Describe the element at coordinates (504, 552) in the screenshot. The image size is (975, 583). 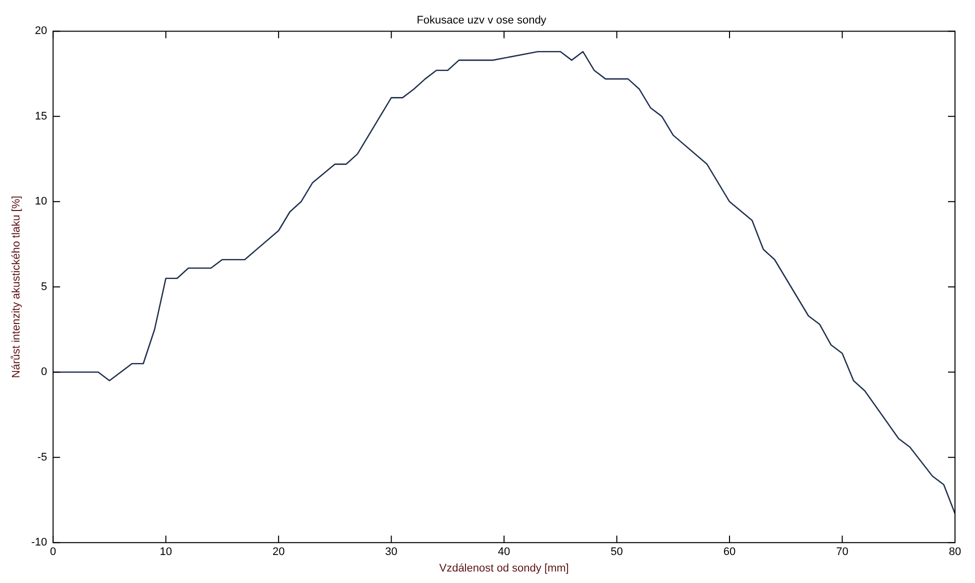
I see `x-tick-label: 40` at that location.